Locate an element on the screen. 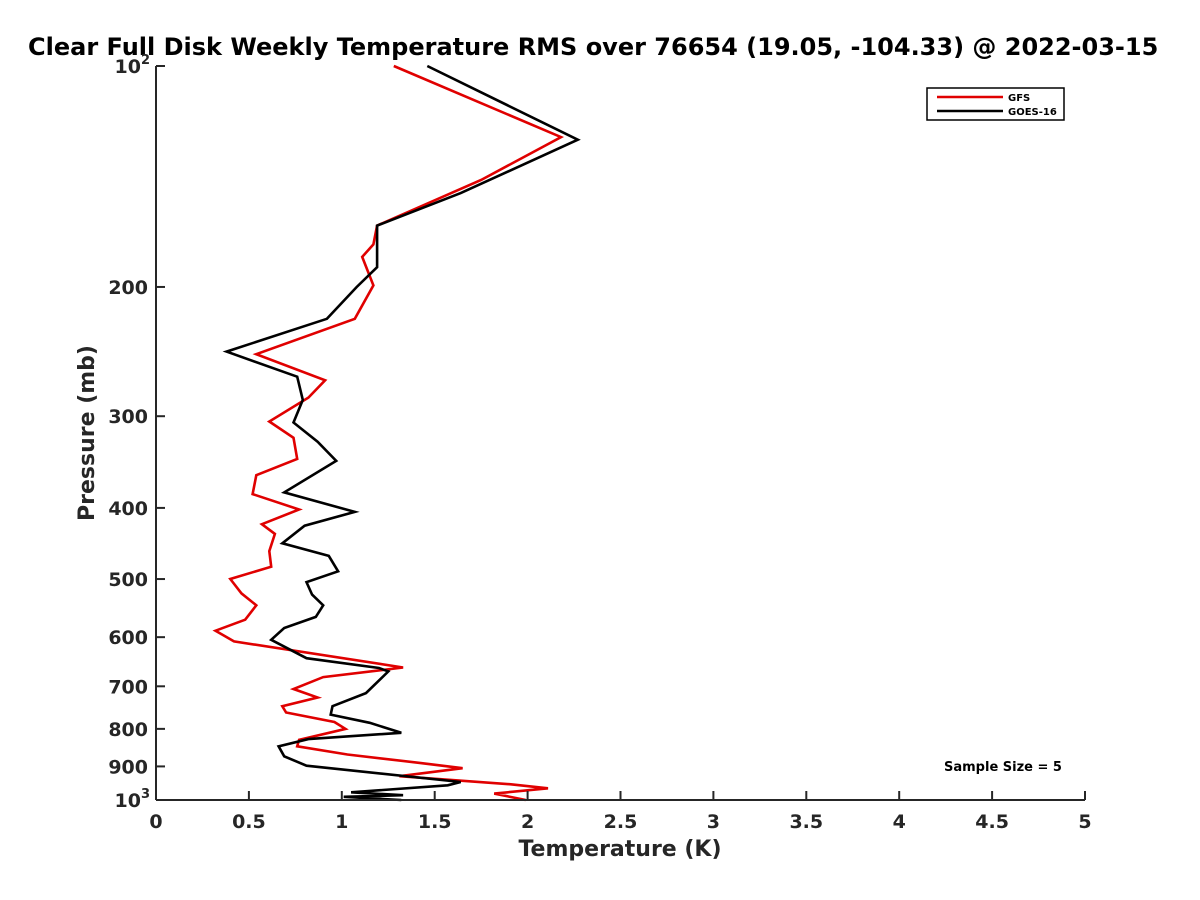 The width and height of the screenshot is (1200, 900). x-tick-label: 0 is located at coordinates (155, 822).